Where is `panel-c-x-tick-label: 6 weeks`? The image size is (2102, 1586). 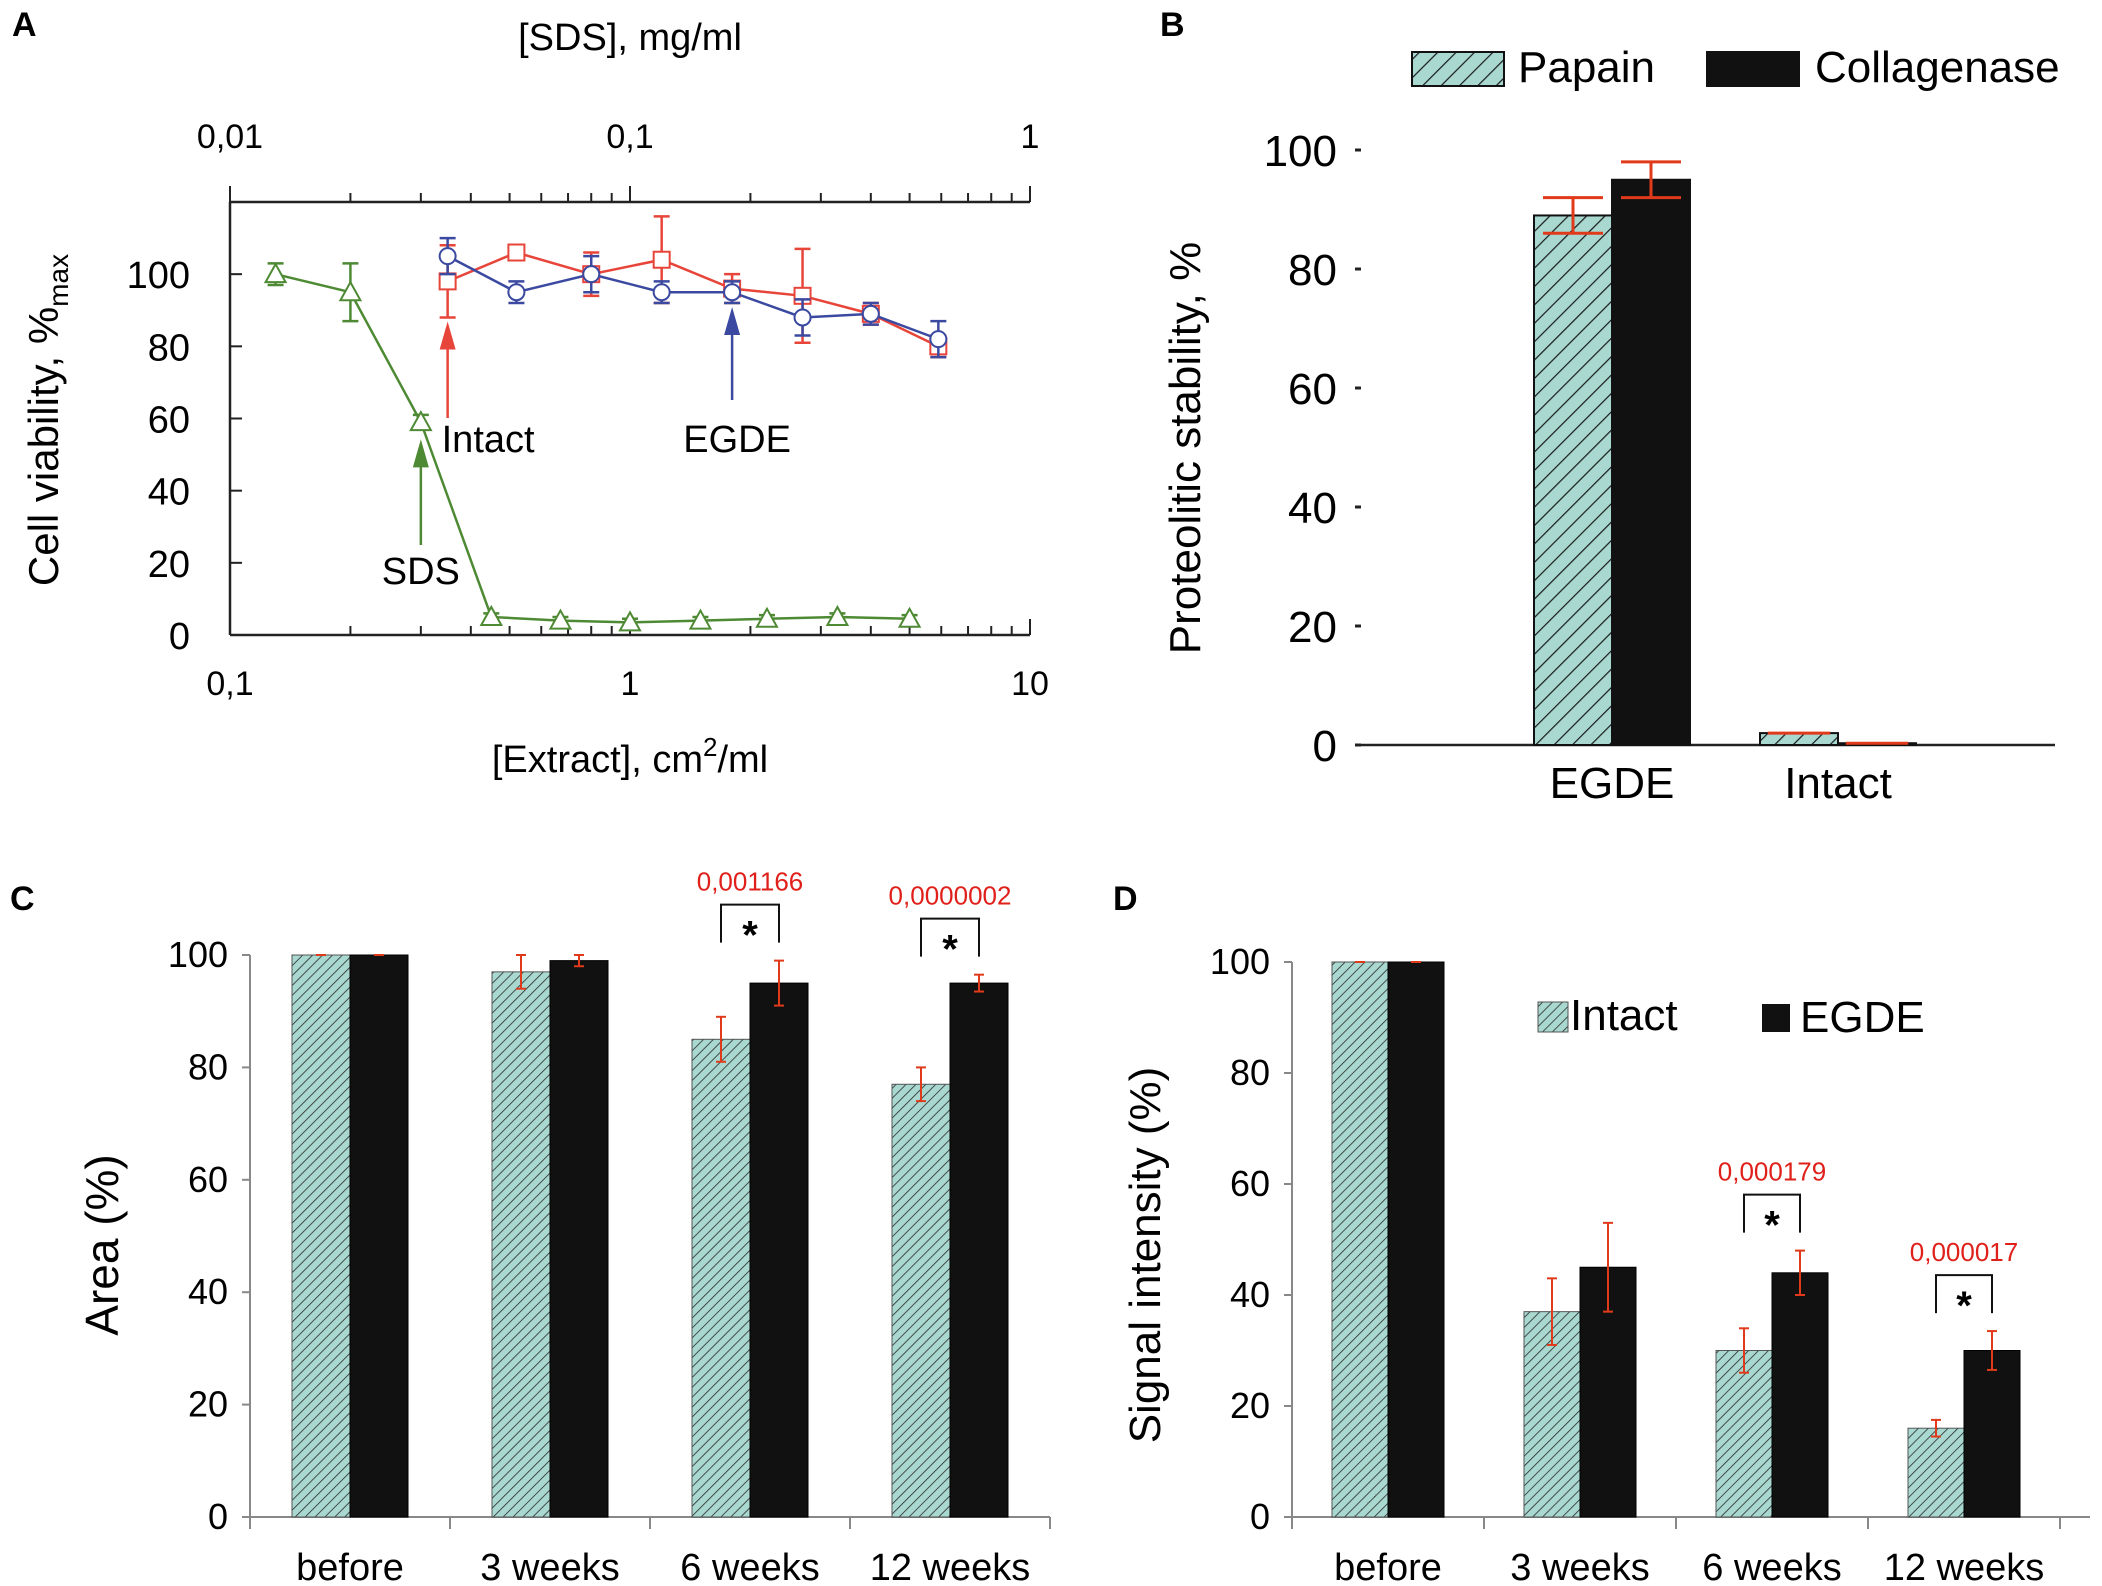 panel-c-x-tick-label: 6 weeks is located at coordinates (749, 1566).